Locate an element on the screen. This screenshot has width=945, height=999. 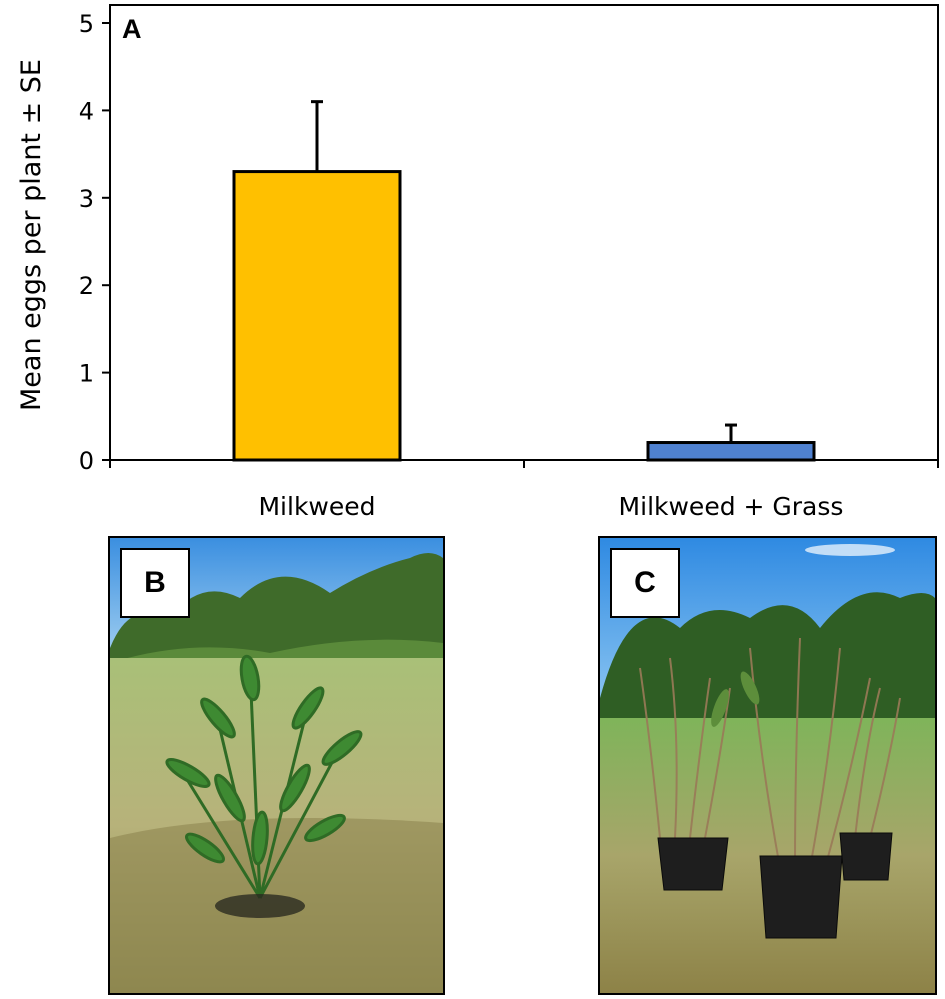
x-tick-label: Milkweed is located at coordinates (316, 506).